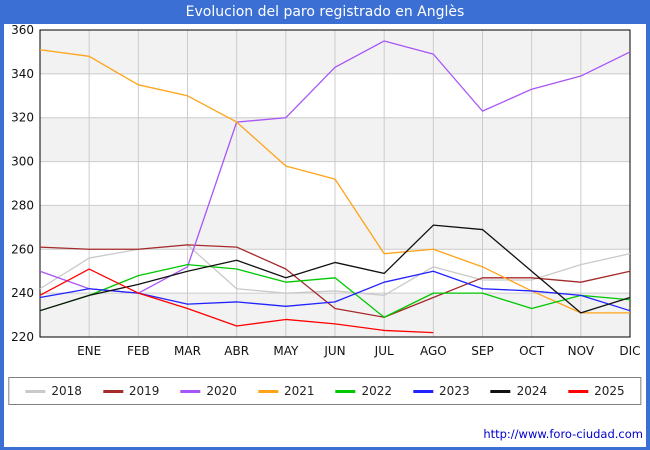  Describe the element at coordinates (236, 301) in the screenshot. I see `series-line-2025` at that location.